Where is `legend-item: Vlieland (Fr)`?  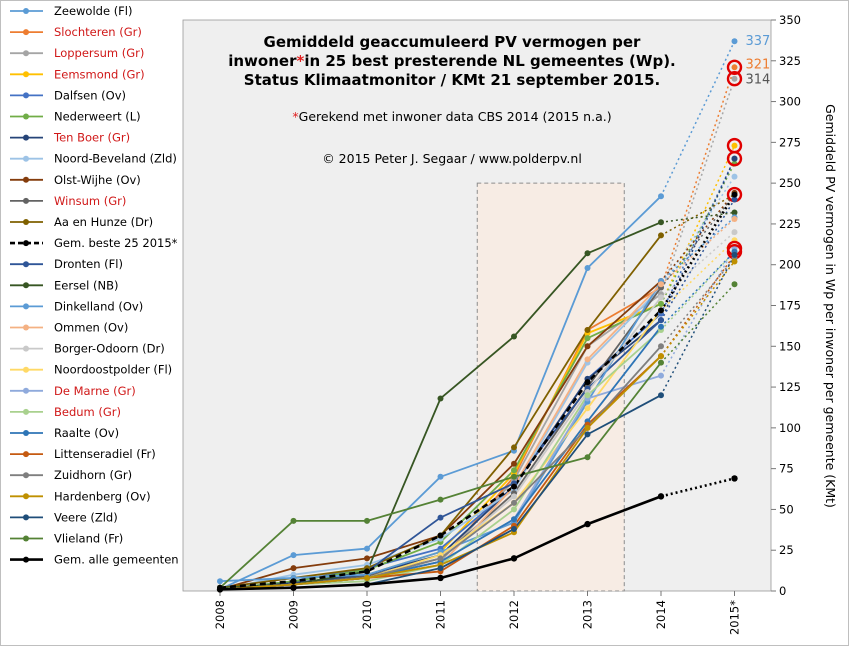 legend-item: Vlieland (Fr) is located at coordinates (66, 539).